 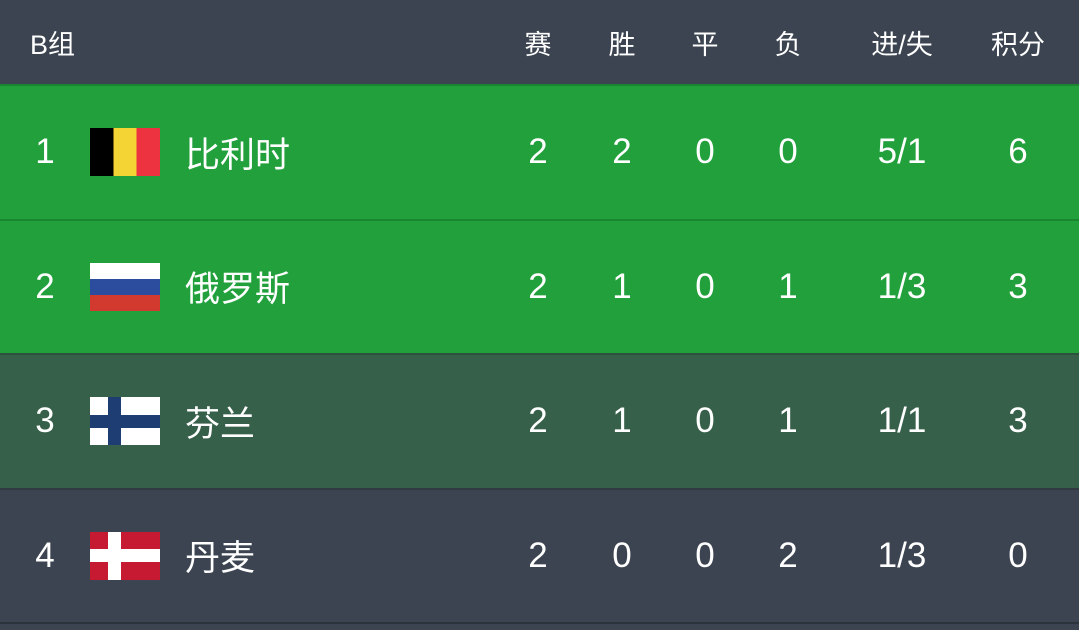 What do you see at coordinates (539, 627) in the screenshot?
I see `next-section-peek` at bounding box center [539, 627].